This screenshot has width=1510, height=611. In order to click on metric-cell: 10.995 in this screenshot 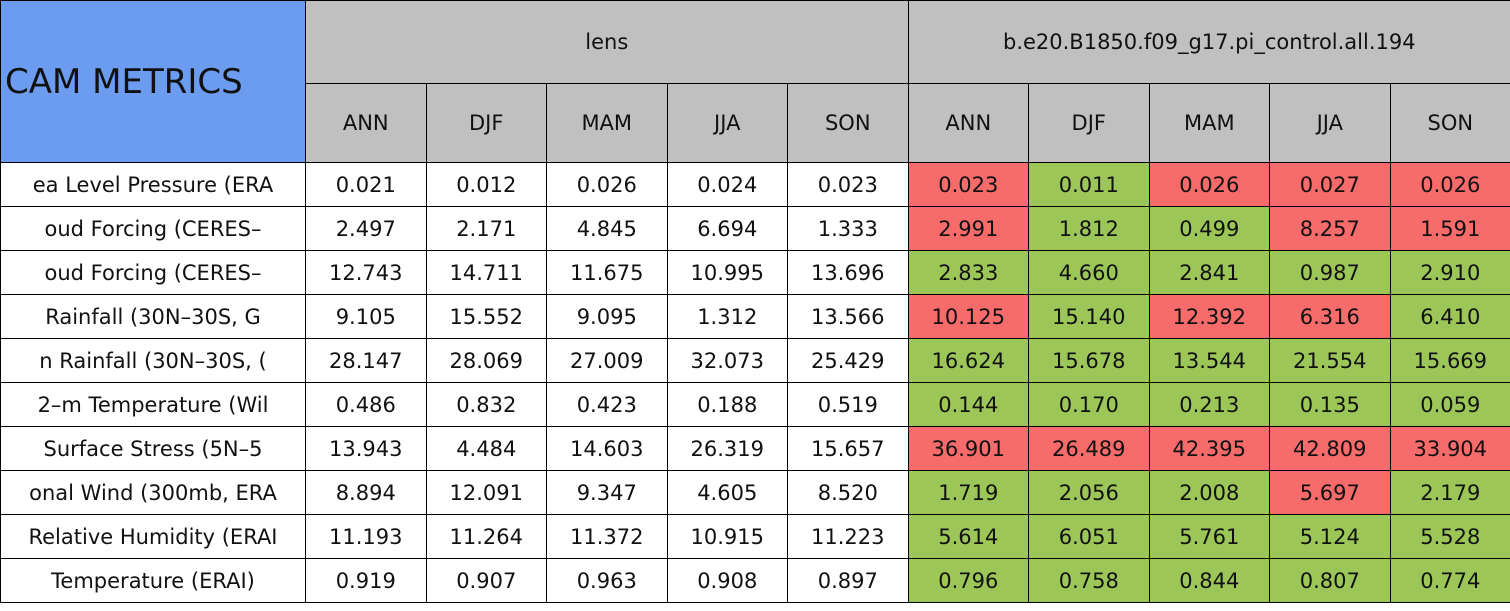, I will do `click(727, 272)`.